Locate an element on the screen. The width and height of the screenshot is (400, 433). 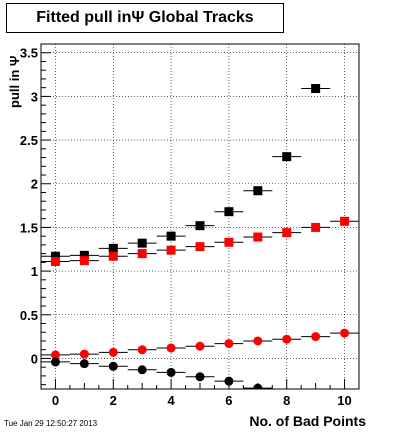
y-axis-label: pull in Ψ is located at coordinates (14, 82).